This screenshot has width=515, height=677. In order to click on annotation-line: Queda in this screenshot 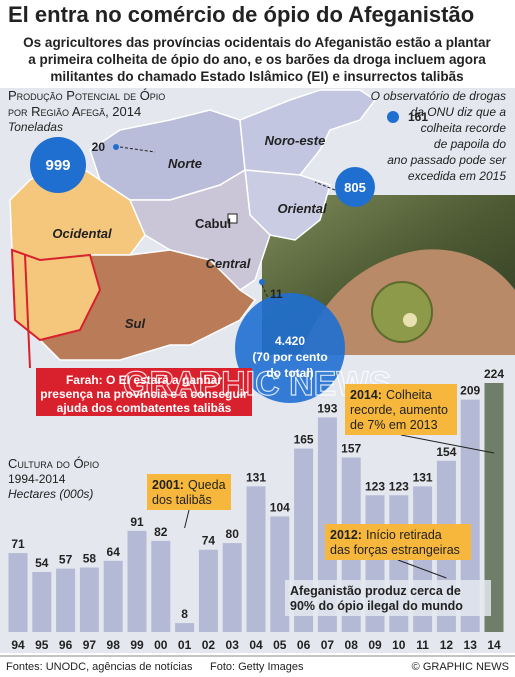, I will do `click(207, 485)`.